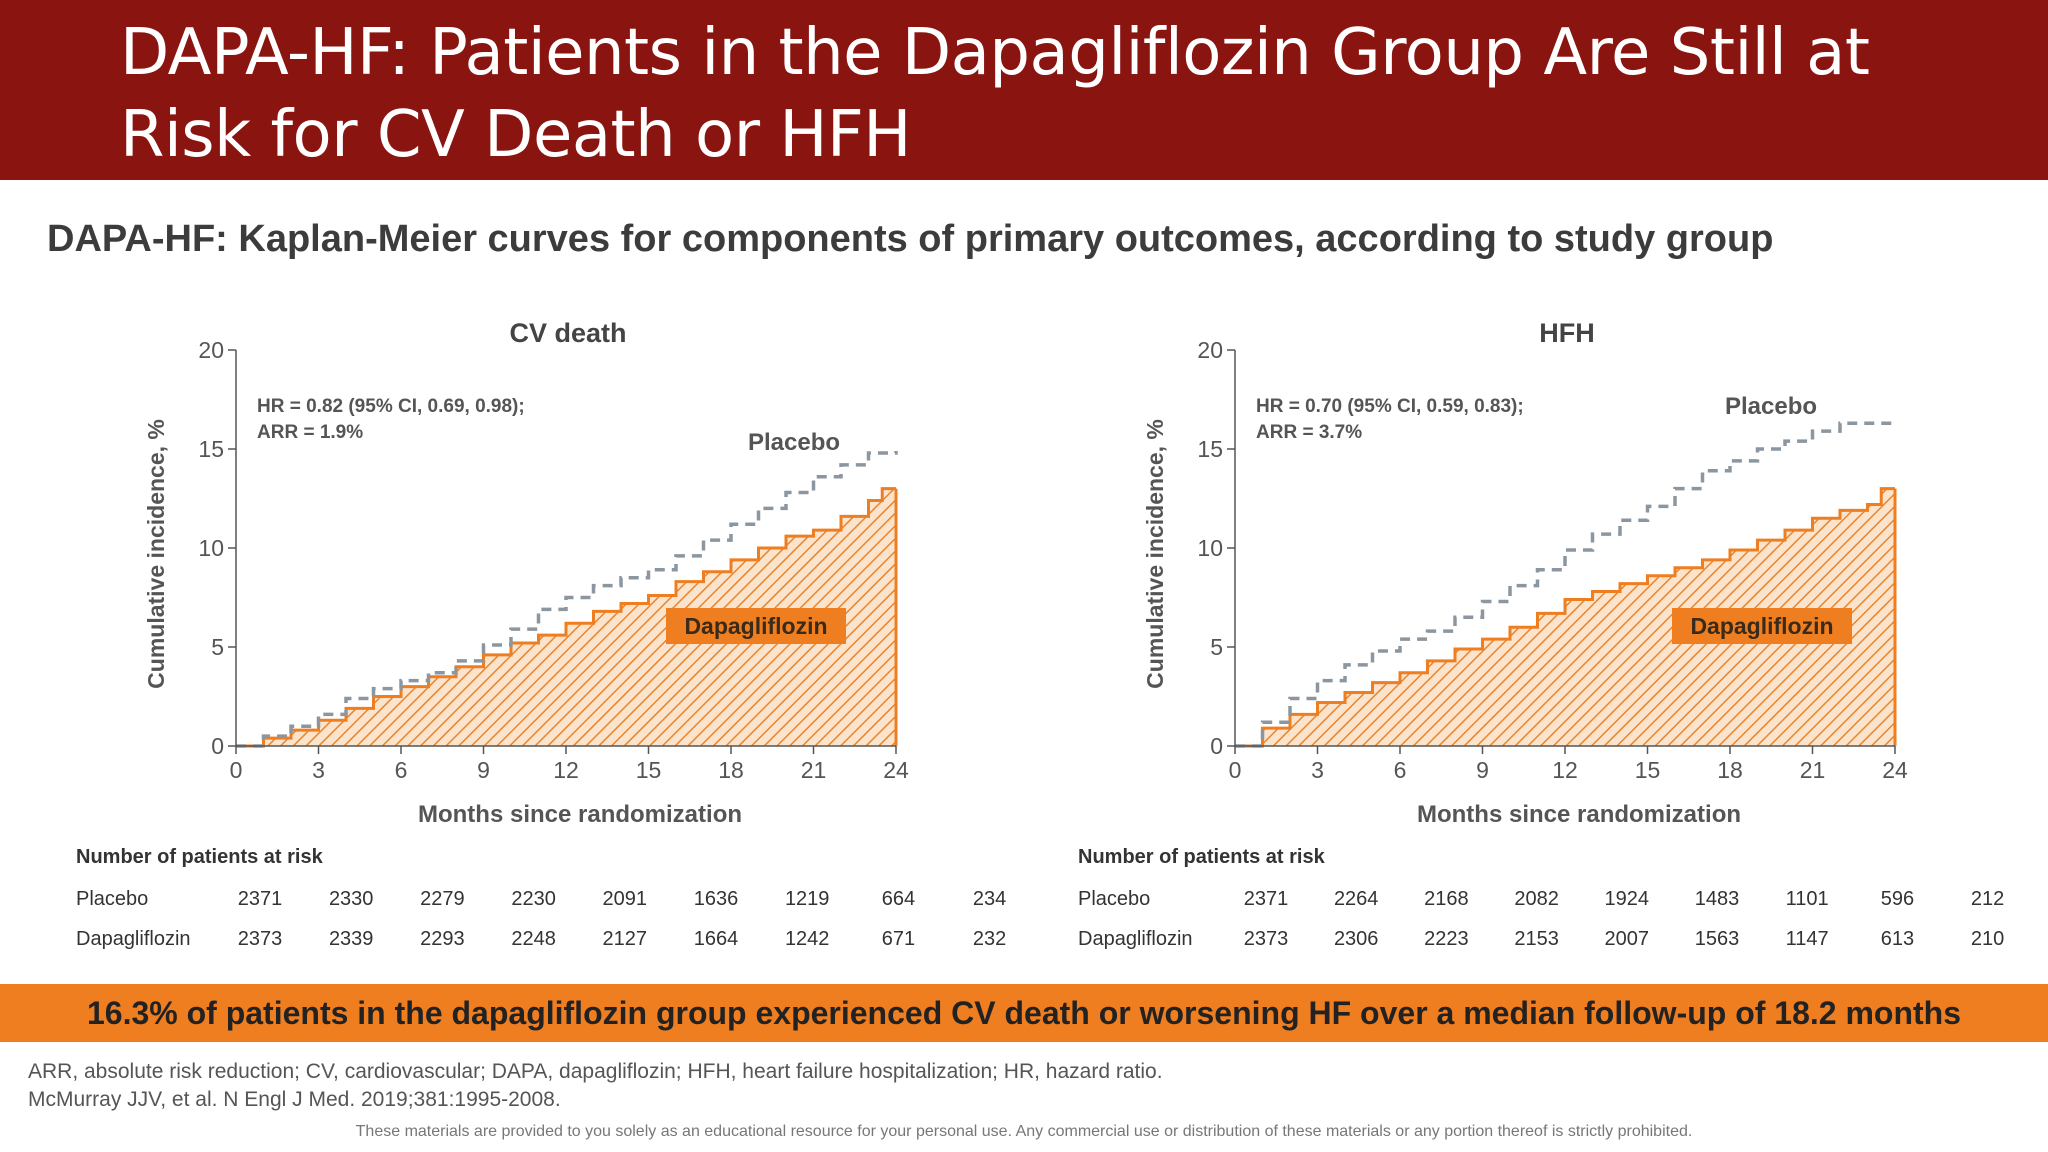  What do you see at coordinates (1210, 449) in the screenshot?
I see `y-tick-label-hfh: 15` at bounding box center [1210, 449].